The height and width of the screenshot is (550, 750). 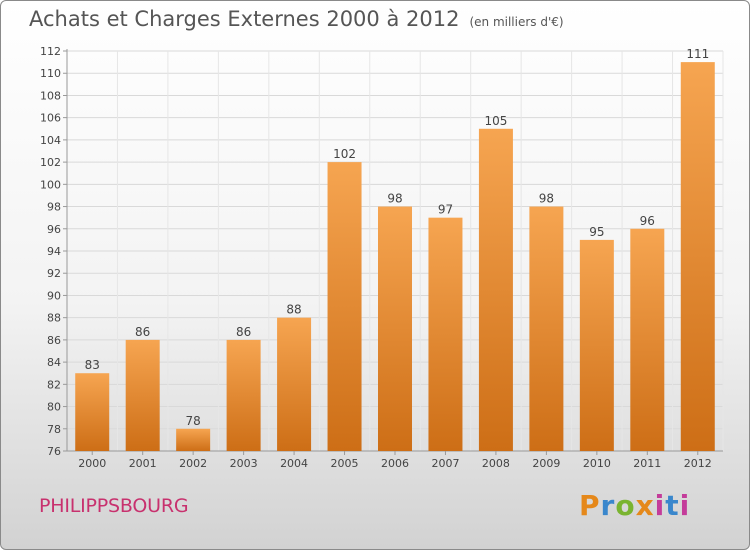 What do you see at coordinates (54, 318) in the screenshot?
I see `y-tick-label: 88` at bounding box center [54, 318].